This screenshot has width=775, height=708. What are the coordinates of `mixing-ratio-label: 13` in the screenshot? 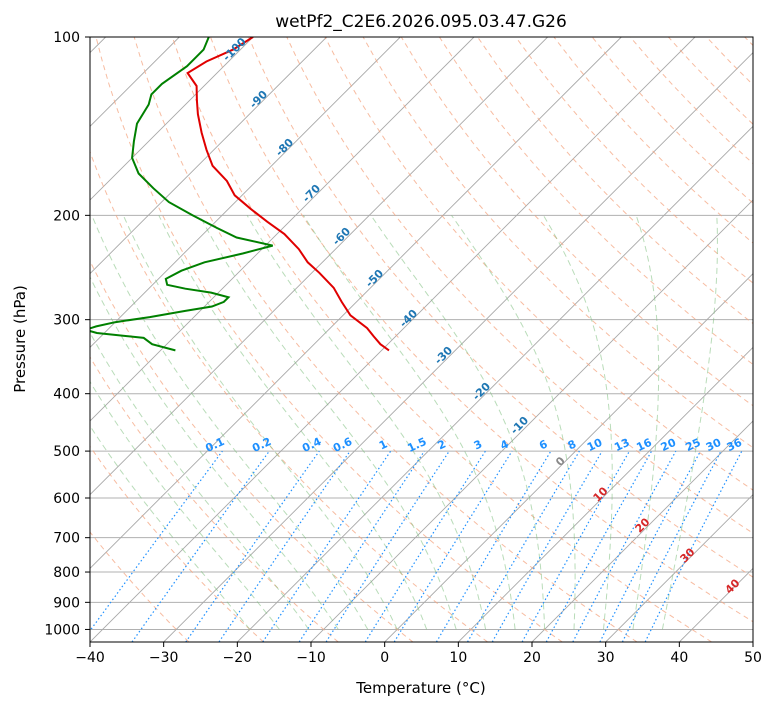 It's located at (621, 445).